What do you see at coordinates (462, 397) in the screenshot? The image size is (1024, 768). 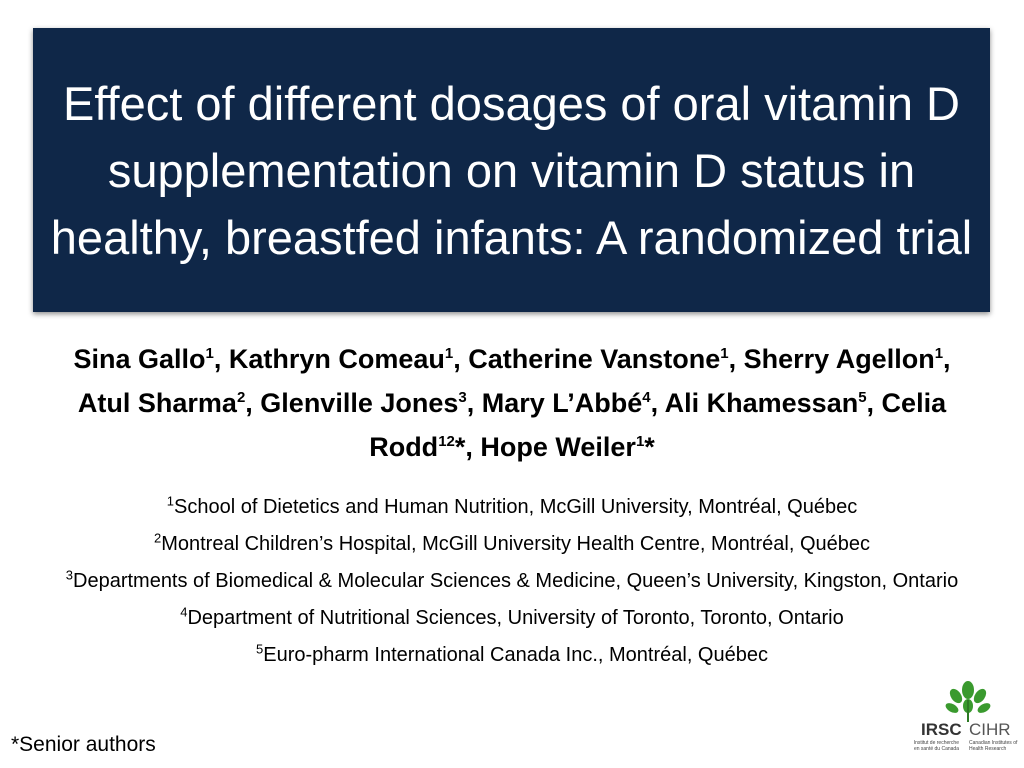 I see `author-sup: 3` at bounding box center [462, 397].